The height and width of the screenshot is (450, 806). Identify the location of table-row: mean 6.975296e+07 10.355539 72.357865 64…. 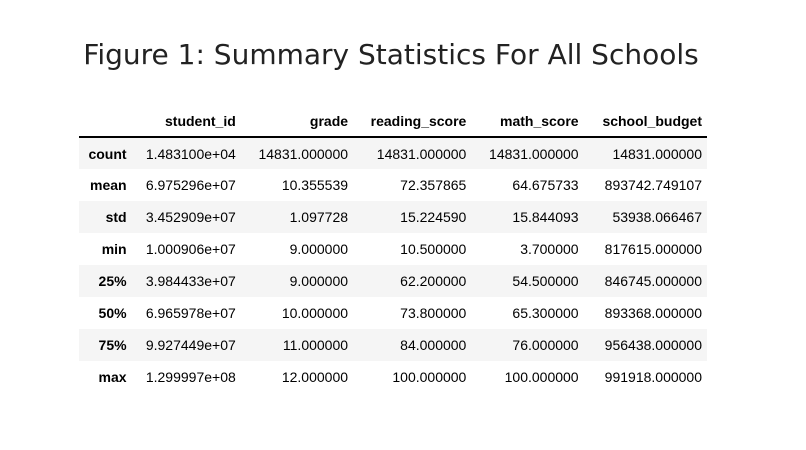
(393, 185).